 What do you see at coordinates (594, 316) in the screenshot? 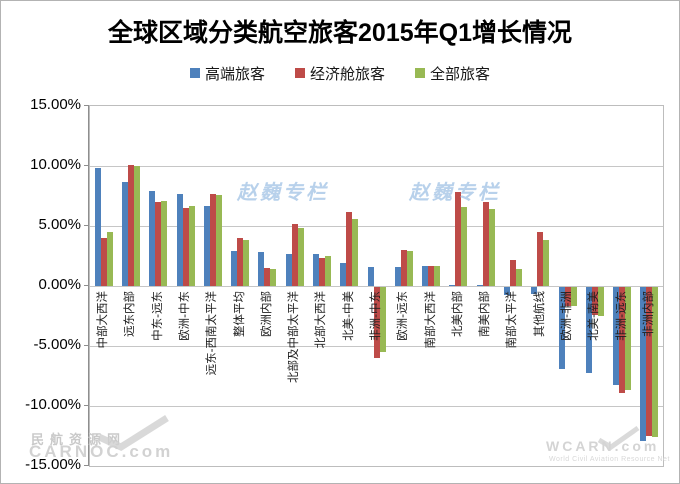
I see `category-label: 北美-南美` at bounding box center [594, 316].